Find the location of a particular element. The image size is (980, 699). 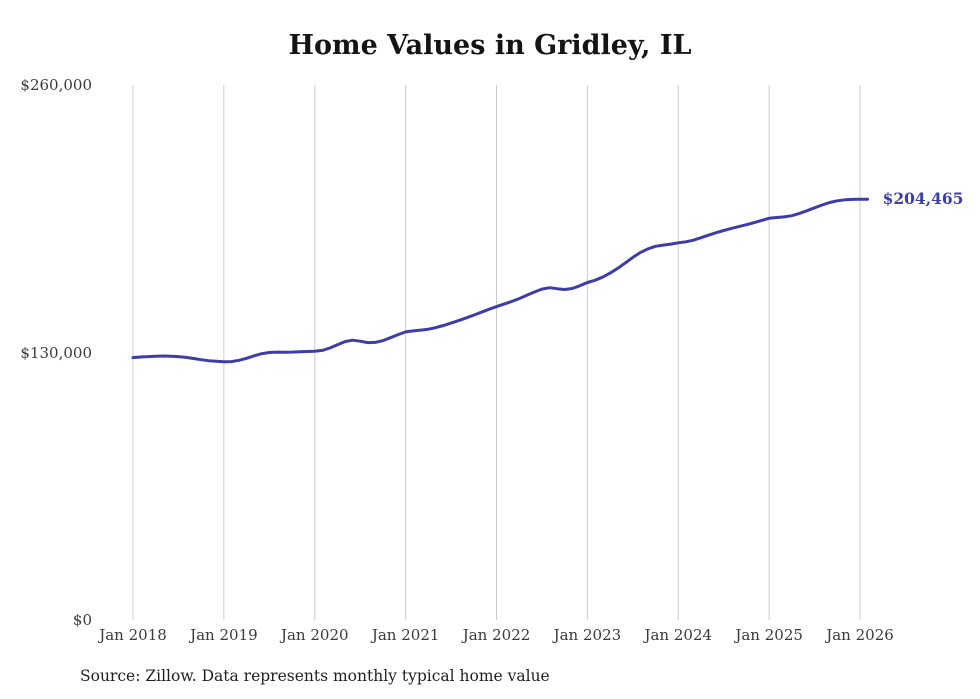

chart-title: Home Values in Gridley, IL is located at coordinates (490, 45).